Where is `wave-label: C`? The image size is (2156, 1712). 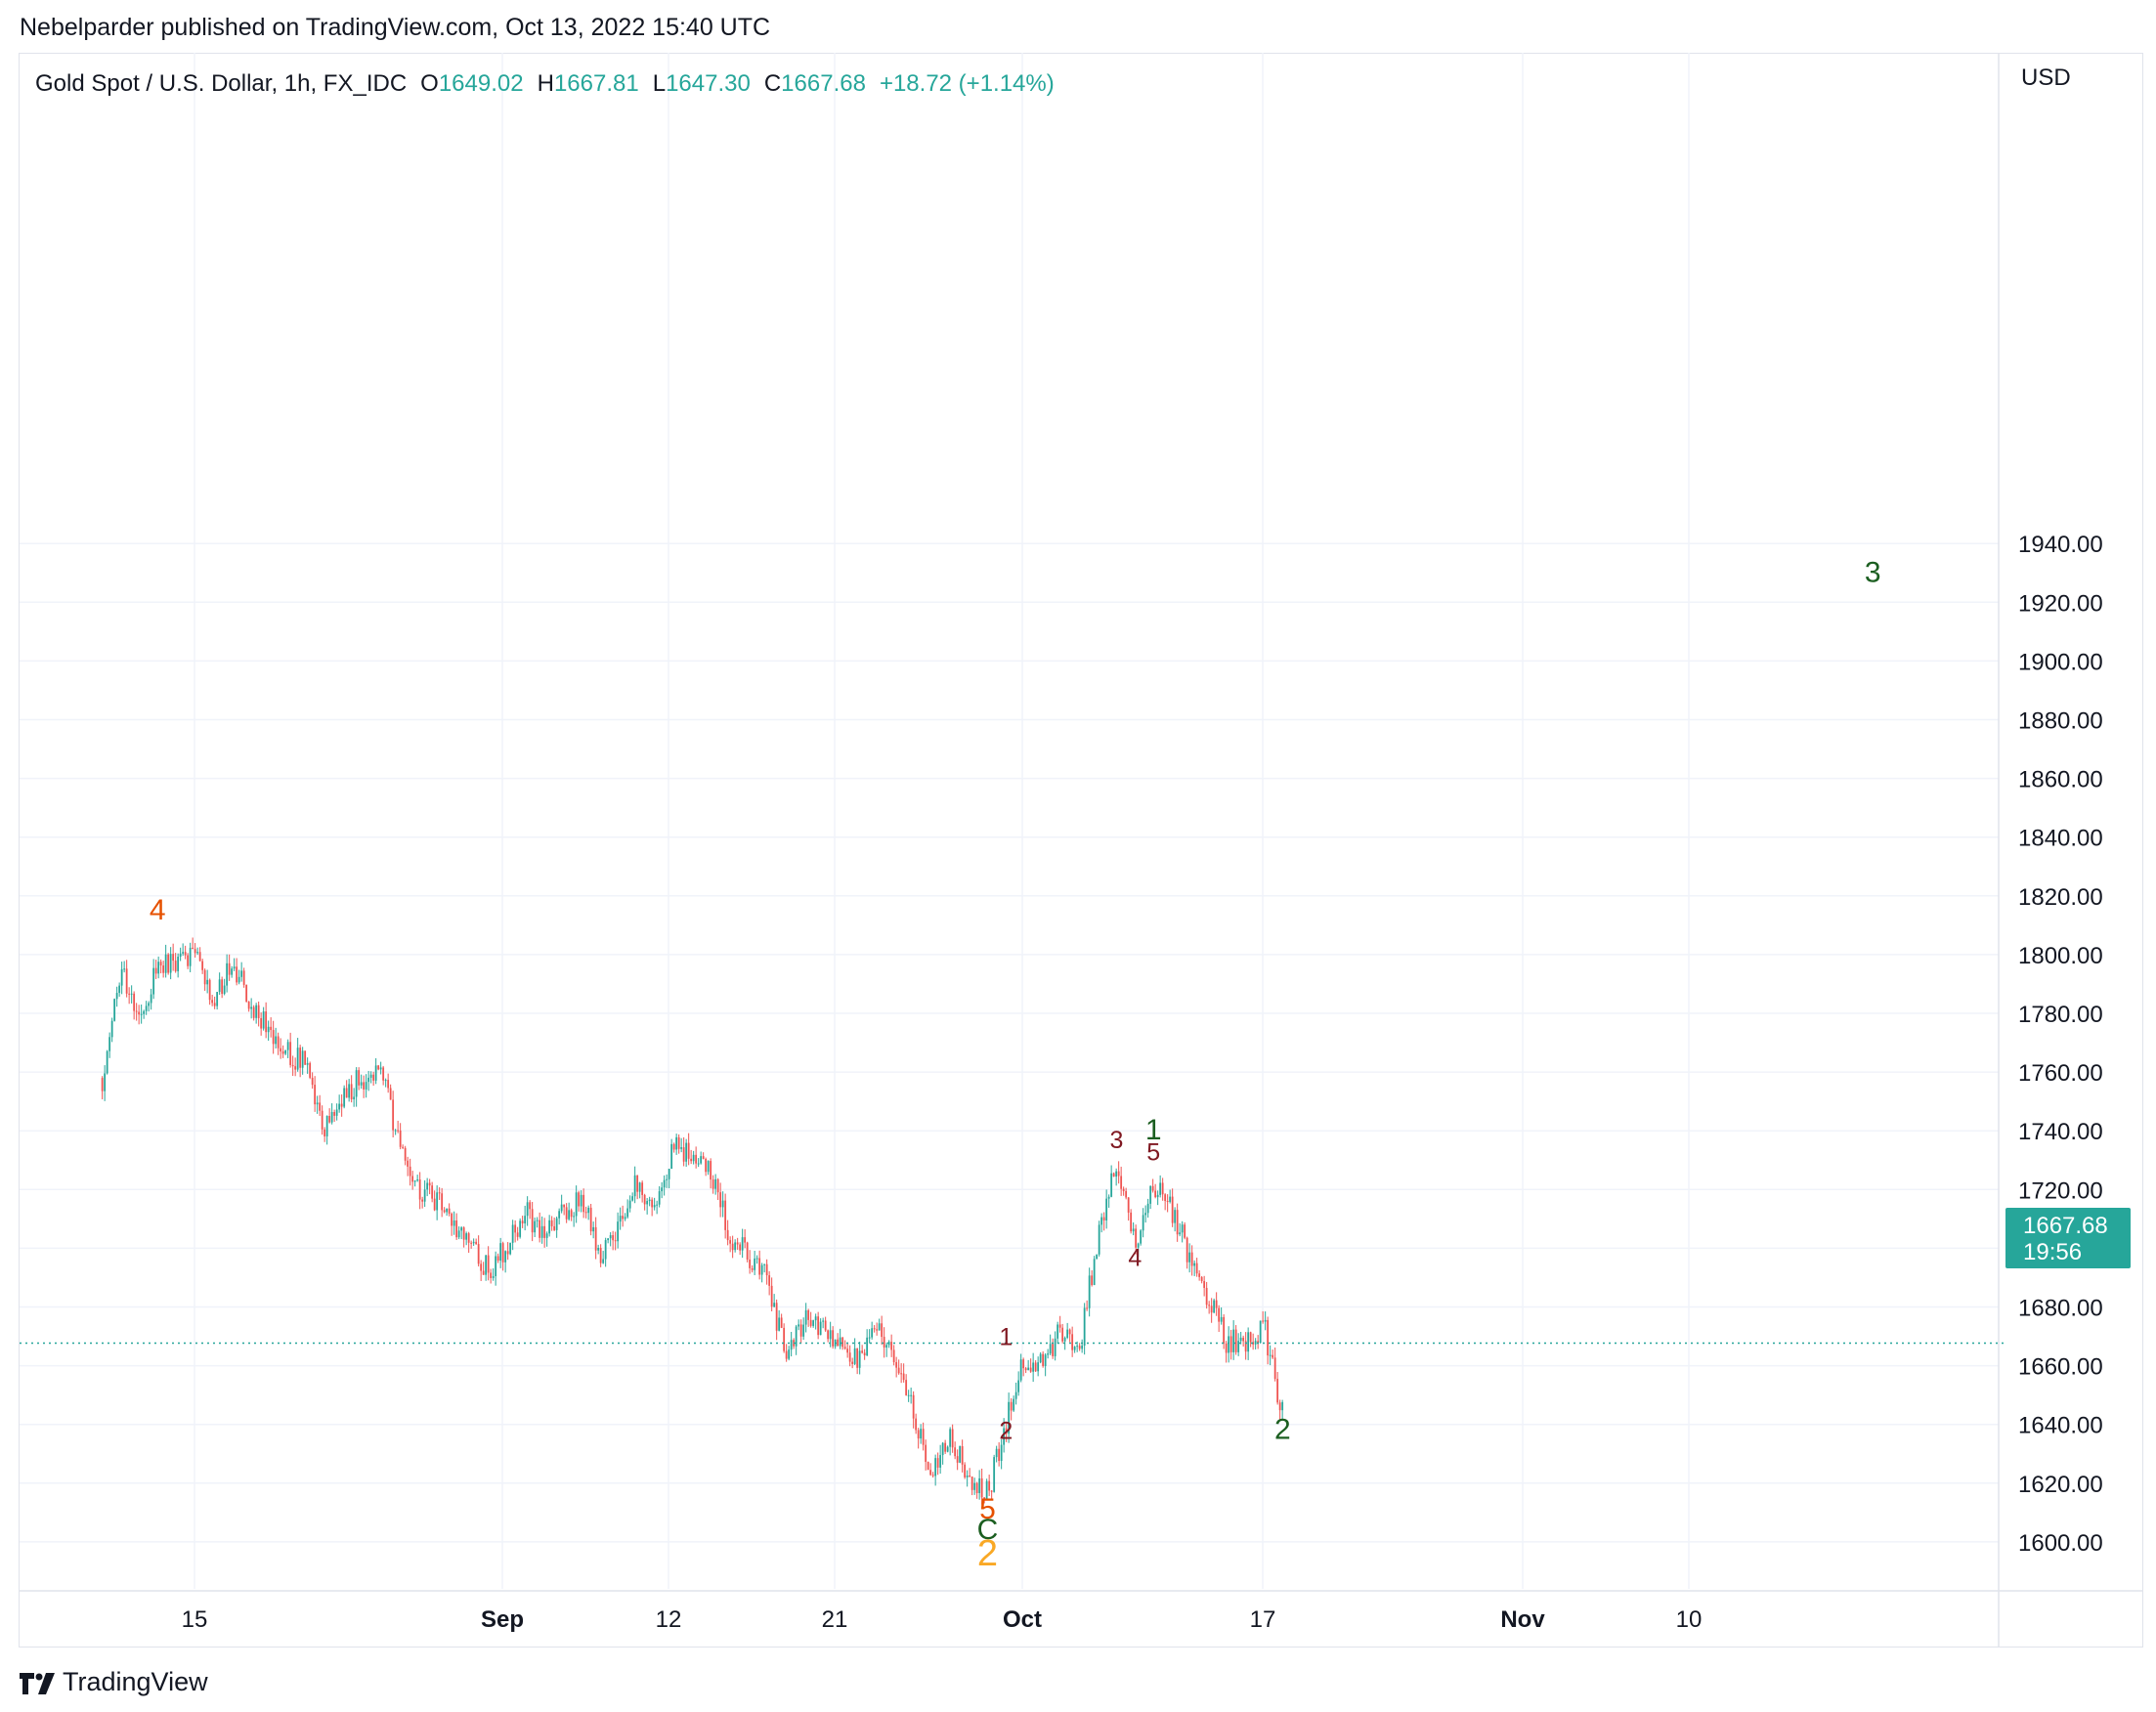 wave-label: C is located at coordinates (988, 1530).